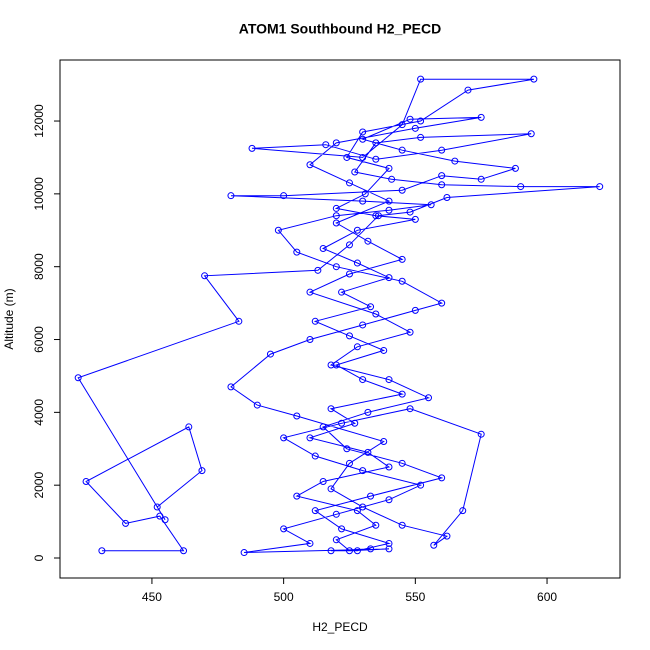  Describe the element at coordinates (340, 627) in the screenshot. I see `x-axis-label: H2_PECD` at that location.